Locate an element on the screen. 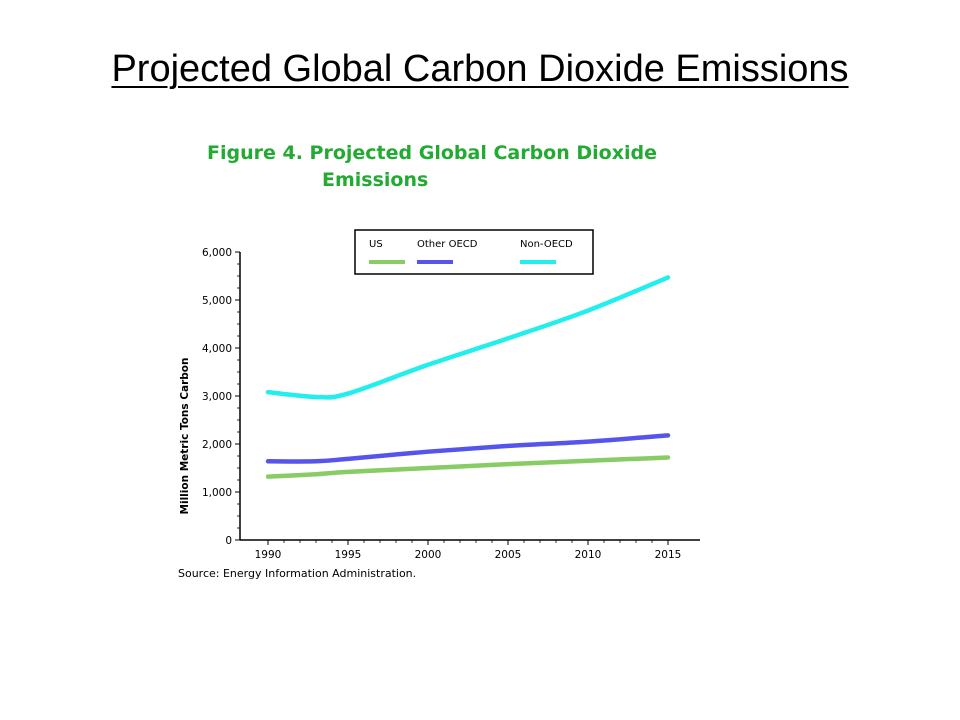 The image size is (960, 720). series-line-us is located at coordinates (468, 467).